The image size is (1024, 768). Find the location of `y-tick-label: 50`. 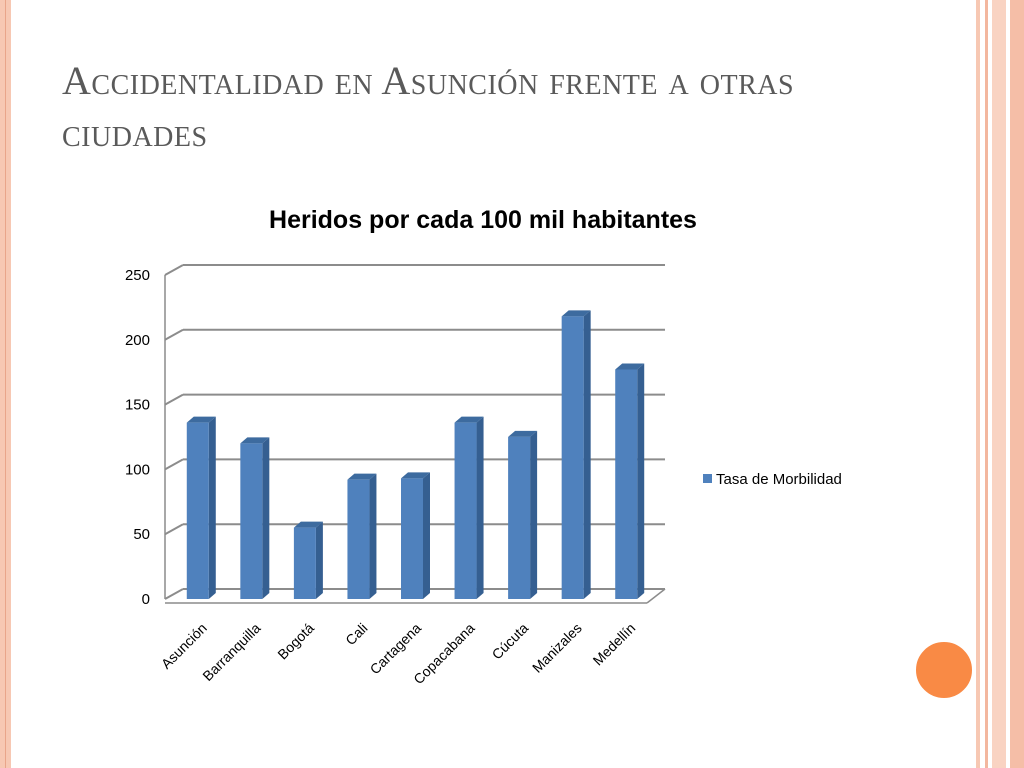

y-tick-label: 50 is located at coordinates (141, 534).